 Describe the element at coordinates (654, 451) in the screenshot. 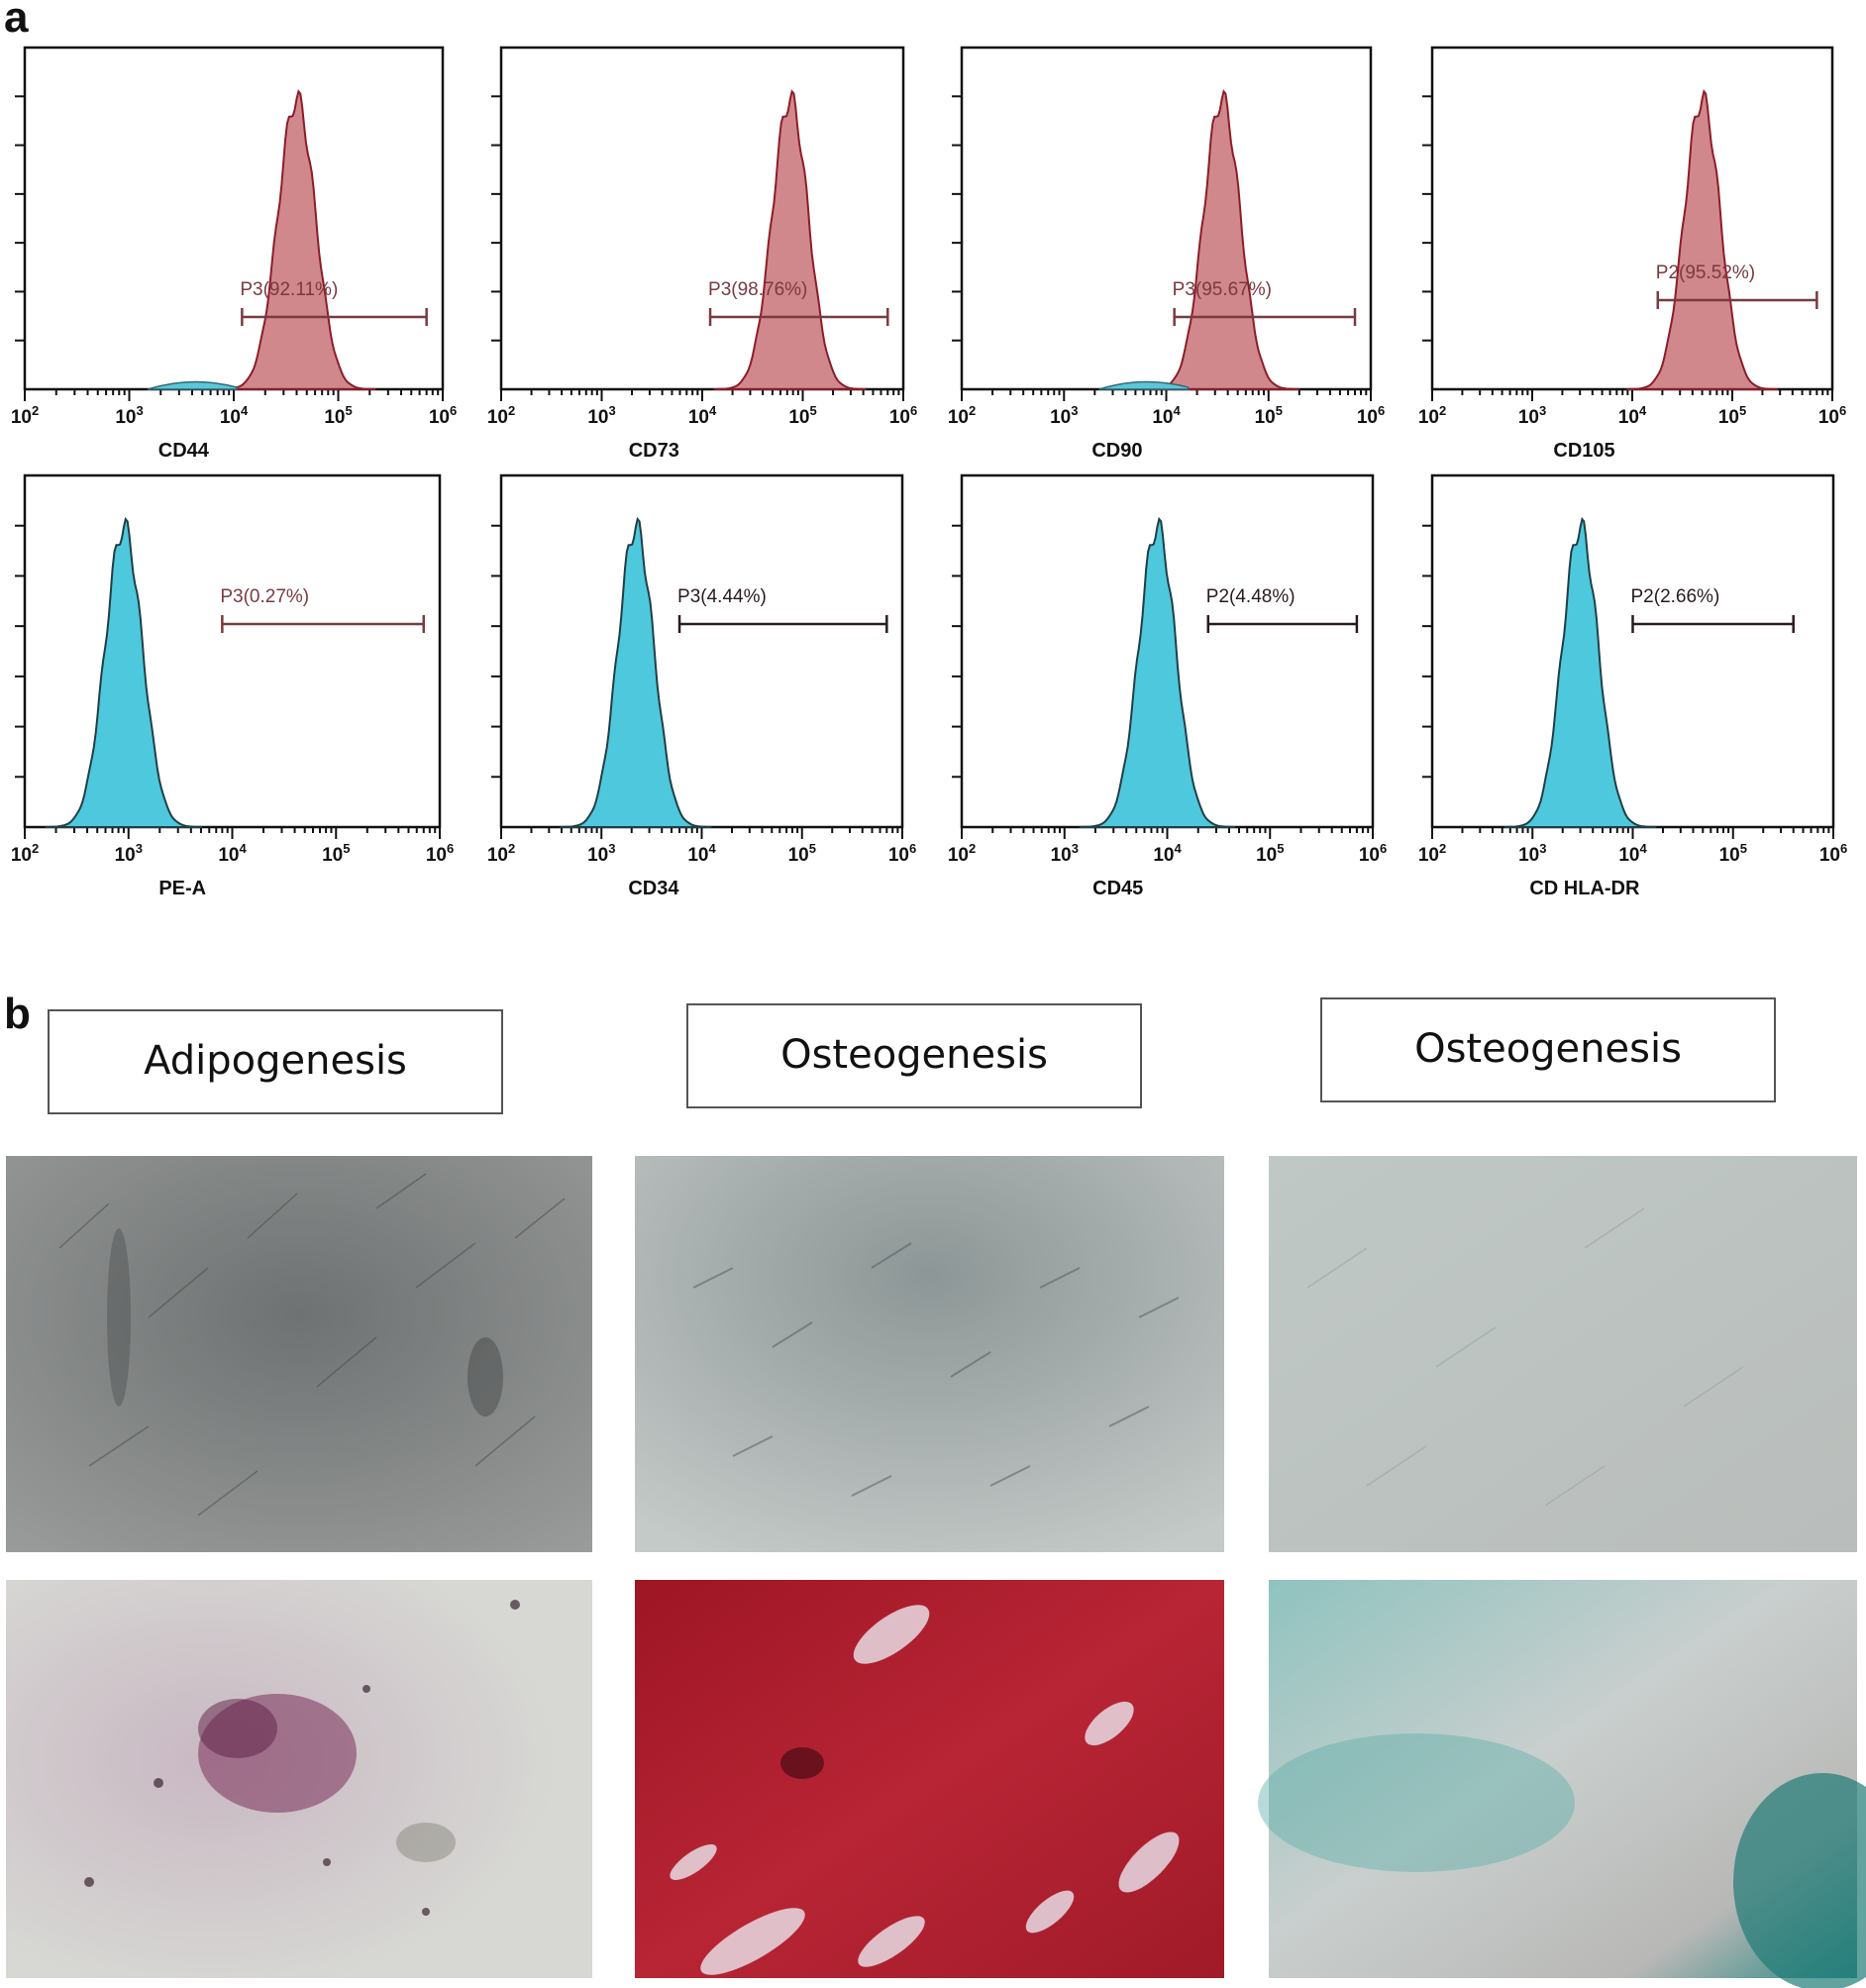

I see `x-axis-label: CD73` at that location.